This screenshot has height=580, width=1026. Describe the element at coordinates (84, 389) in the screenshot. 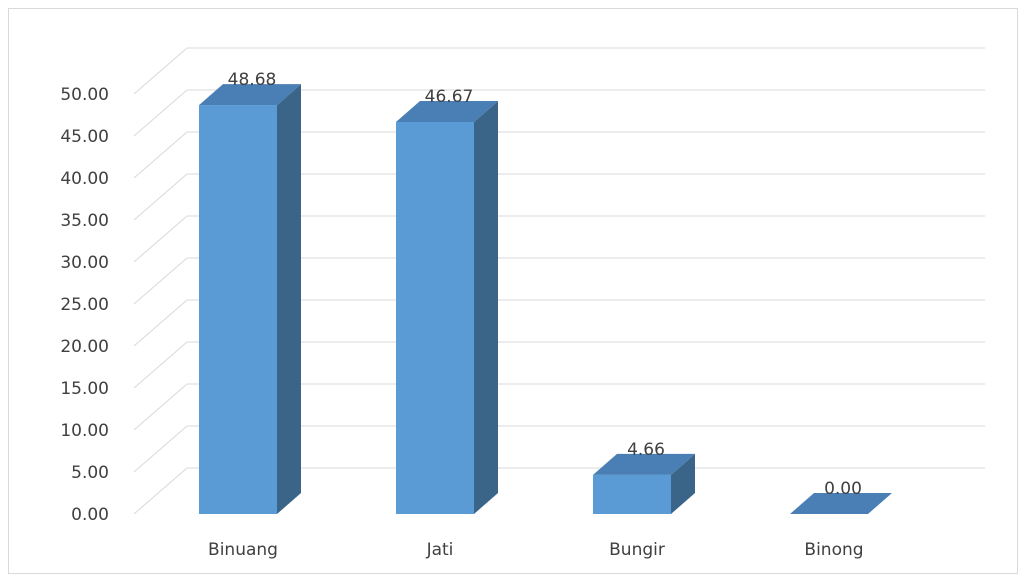

I see `y-tick-label: 15.00` at that location.